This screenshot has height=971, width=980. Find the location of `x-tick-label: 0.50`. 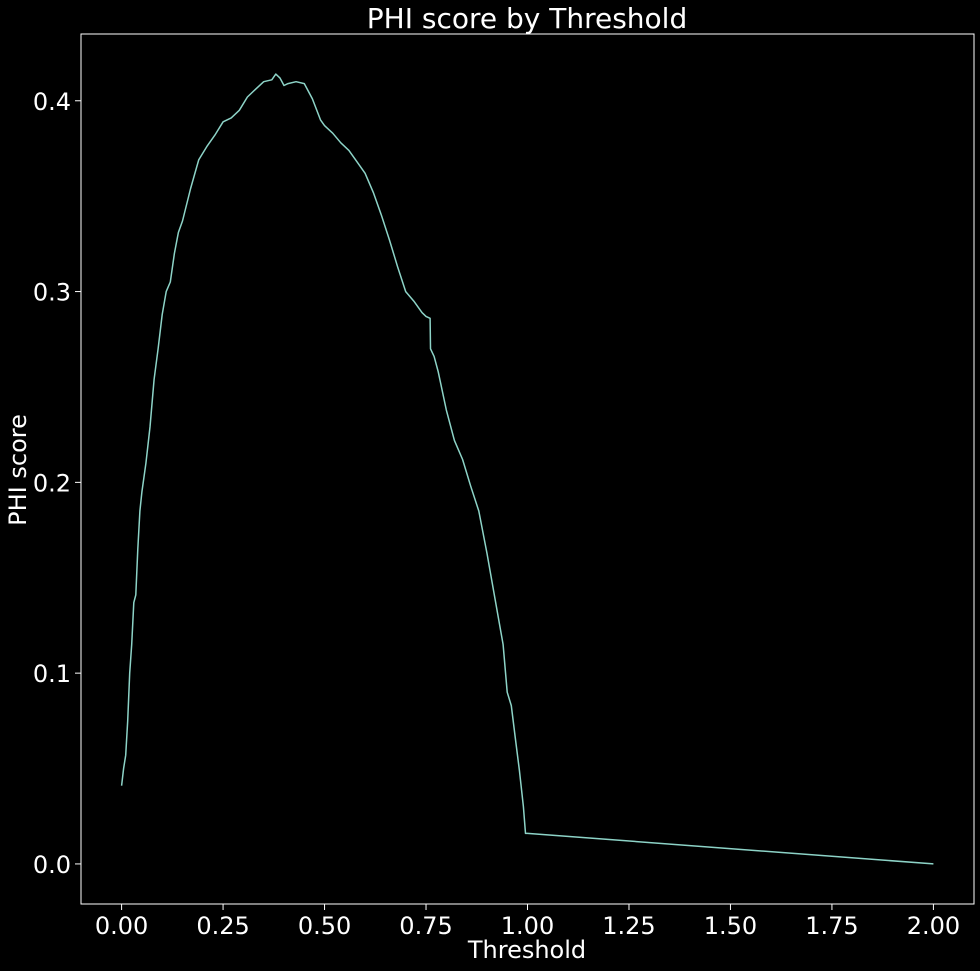

x-tick-label: 0.50 is located at coordinates (324, 926).